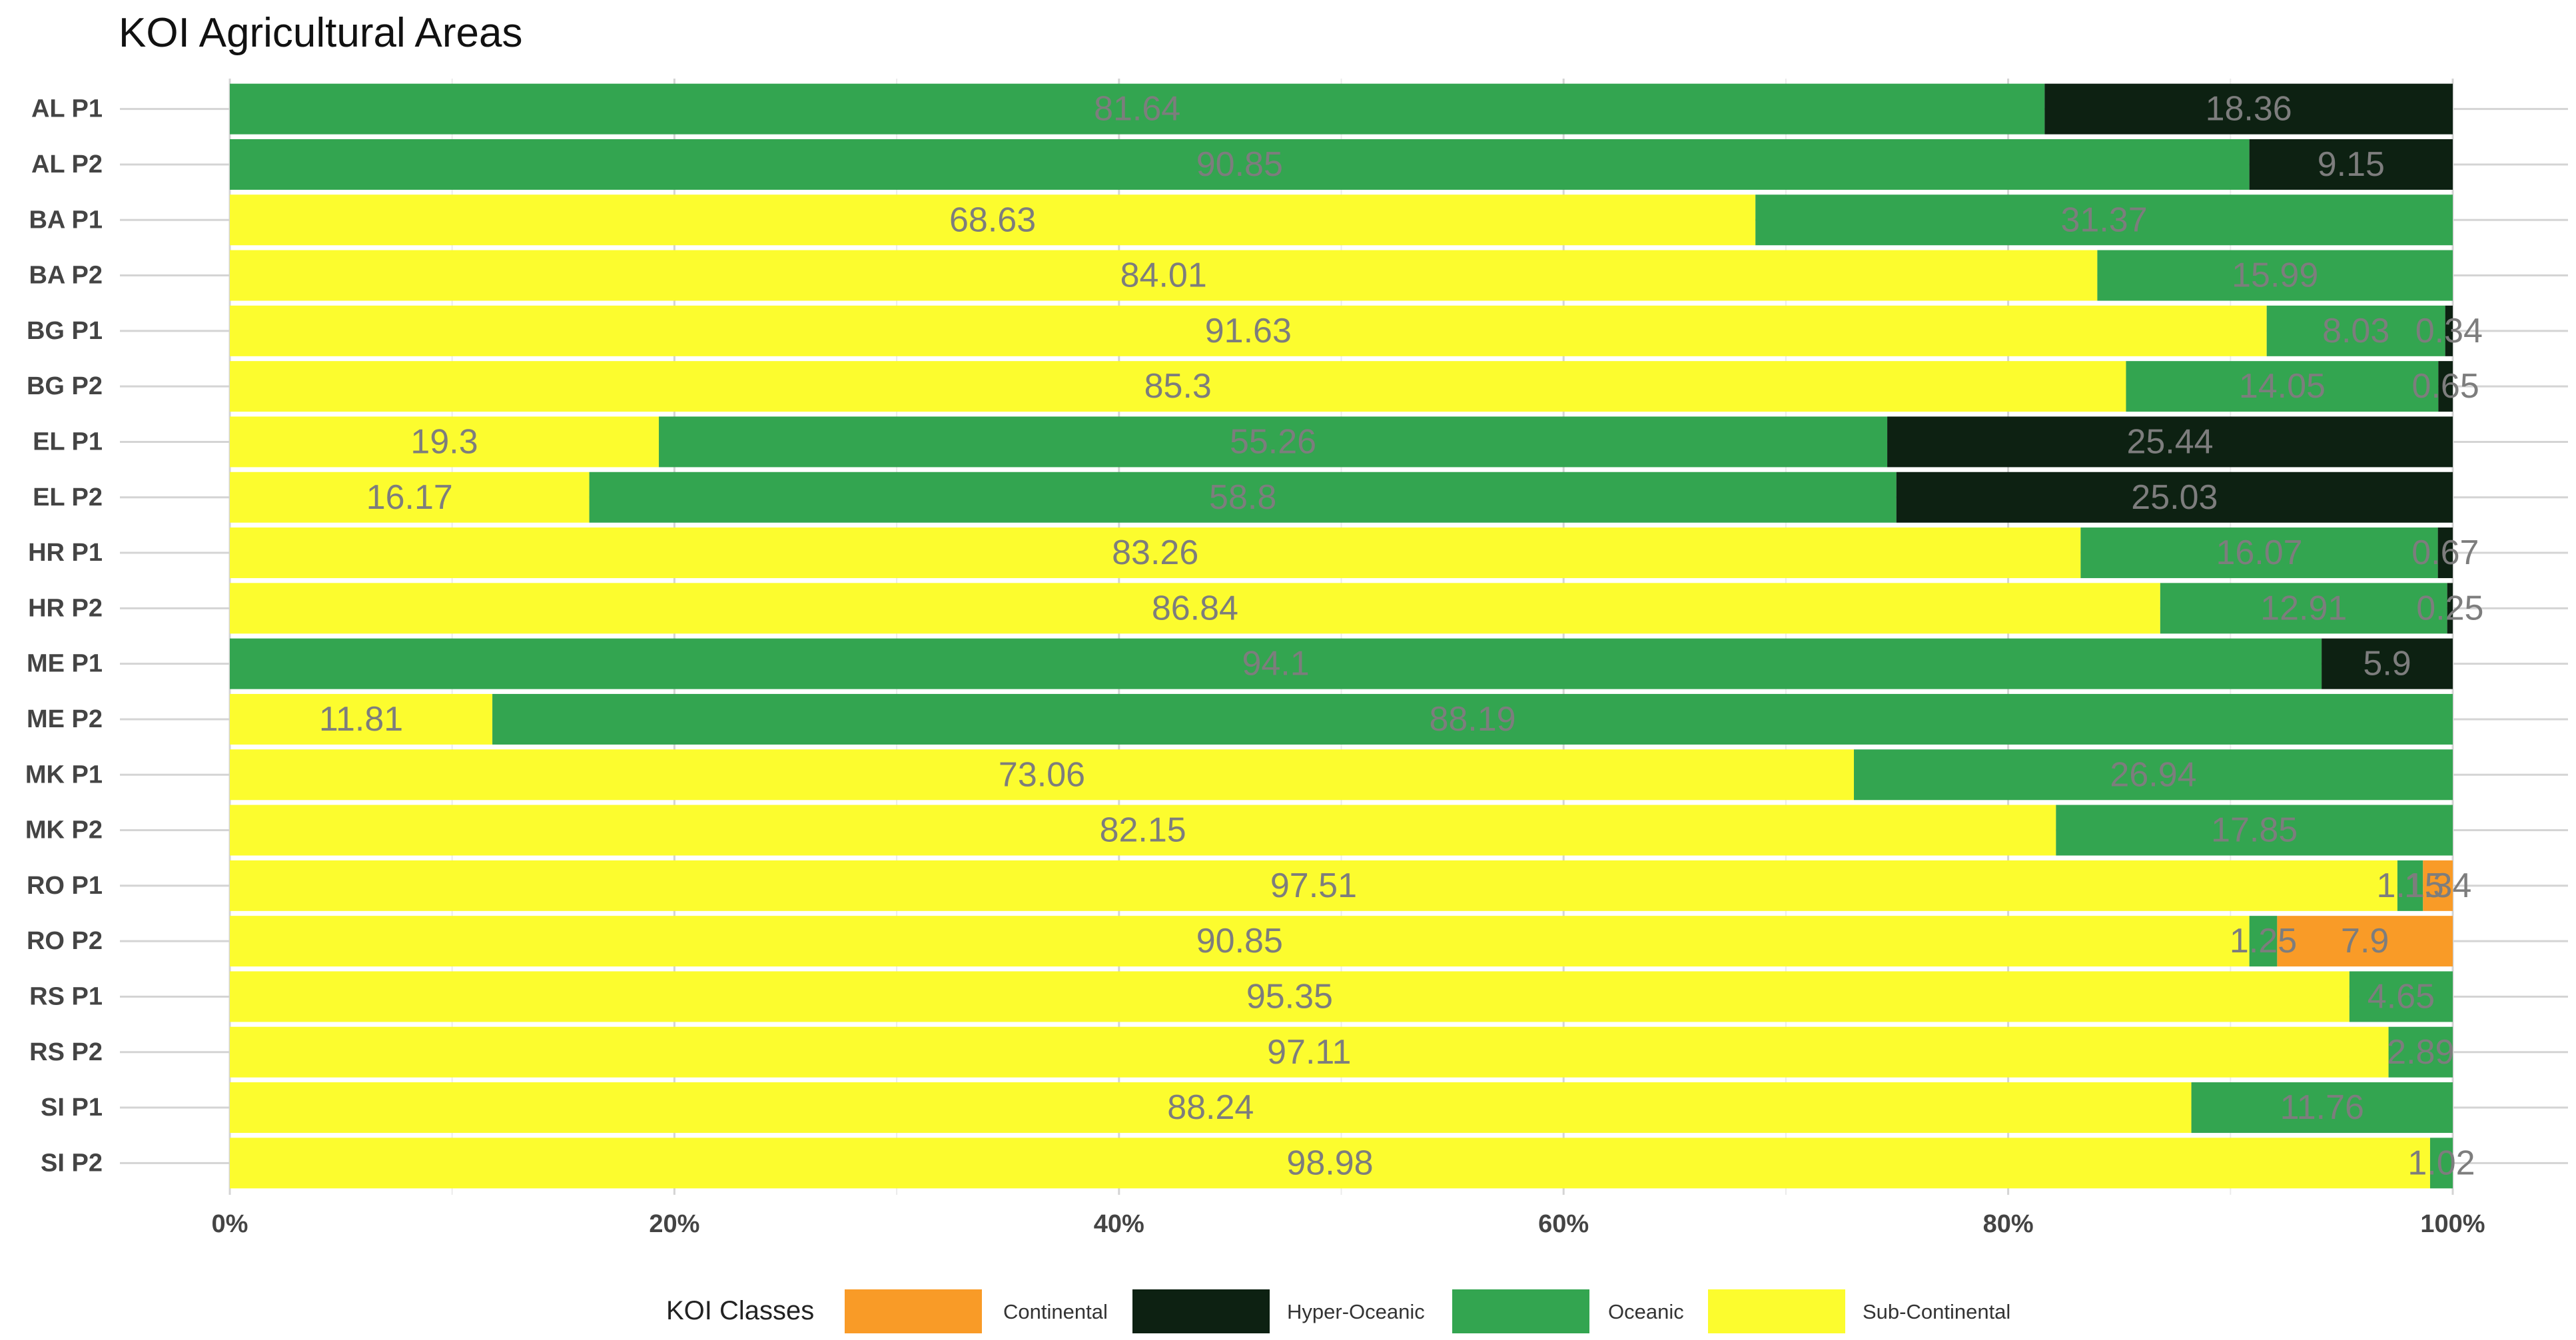  Describe the element at coordinates (66, 1052) in the screenshot. I see `y-tick-label-rs-p2: RS P2` at that location.